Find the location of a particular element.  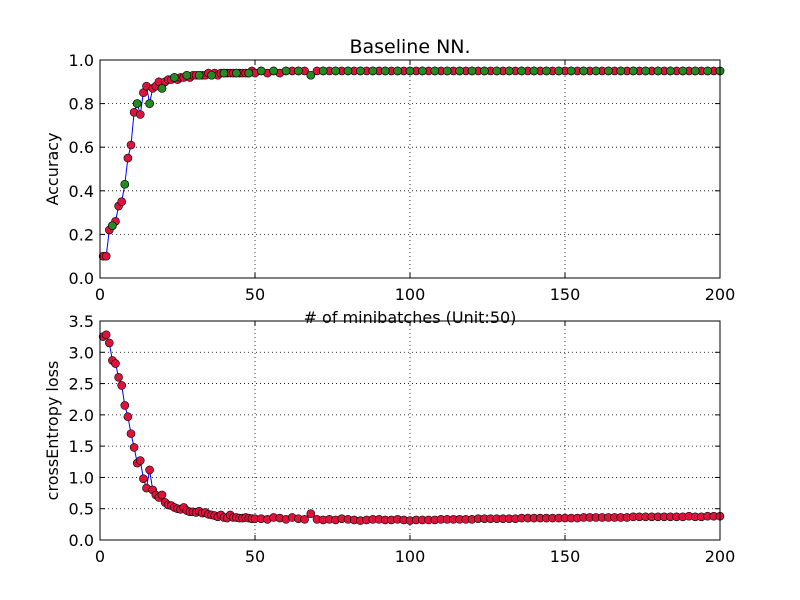

accuracy-y-axis-label: Accuracy is located at coordinates (52, 168).